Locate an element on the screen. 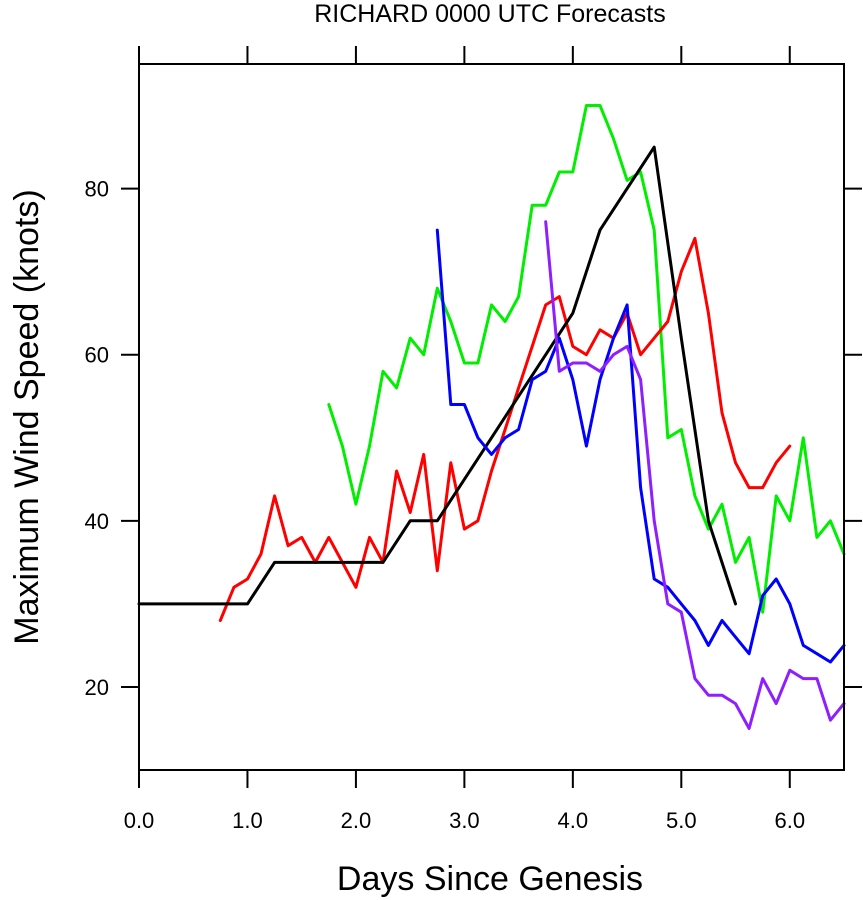 This screenshot has height=900, width=863. y-tick-labels: 20 40 60 80 is located at coordinates (97, 438).